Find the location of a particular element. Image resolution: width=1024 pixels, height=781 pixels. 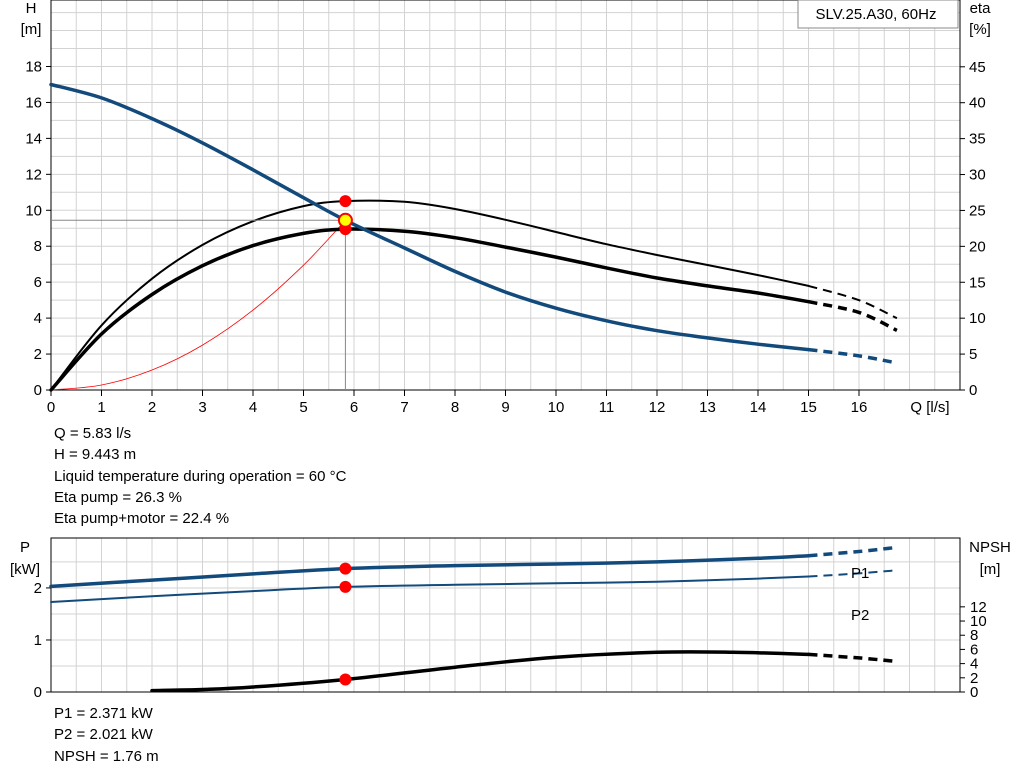

y-left-tick-label: 8 is located at coordinates (38, 246).